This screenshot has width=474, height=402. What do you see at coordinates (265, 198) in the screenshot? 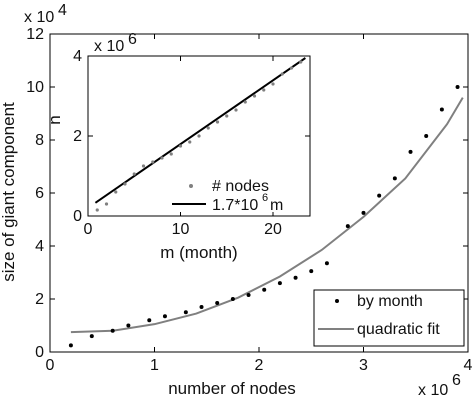
I see `legend-fit-label-exponent: 6` at bounding box center [265, 198].